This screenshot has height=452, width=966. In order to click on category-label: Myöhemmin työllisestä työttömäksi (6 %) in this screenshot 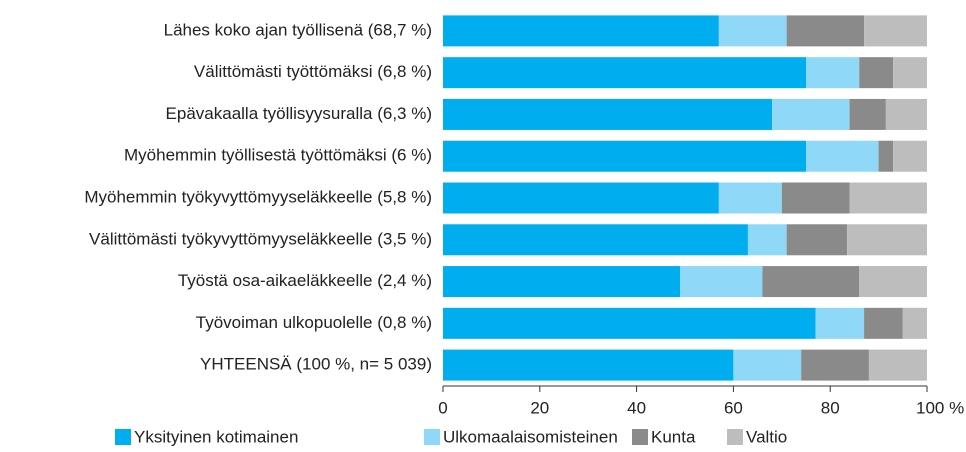, I will do `click(278, 155)`.